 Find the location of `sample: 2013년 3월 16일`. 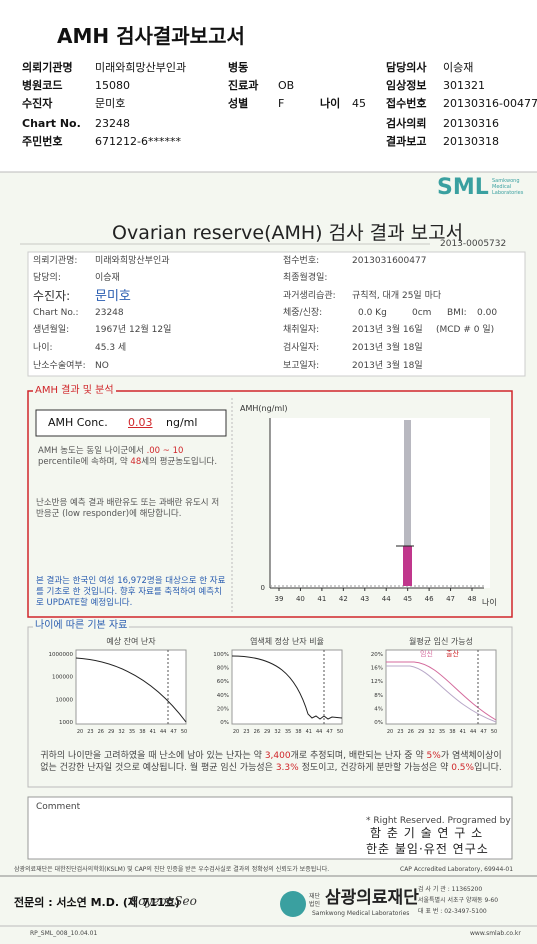

sample: 2013년 3월 16일 is located at coordinates (387, 330).